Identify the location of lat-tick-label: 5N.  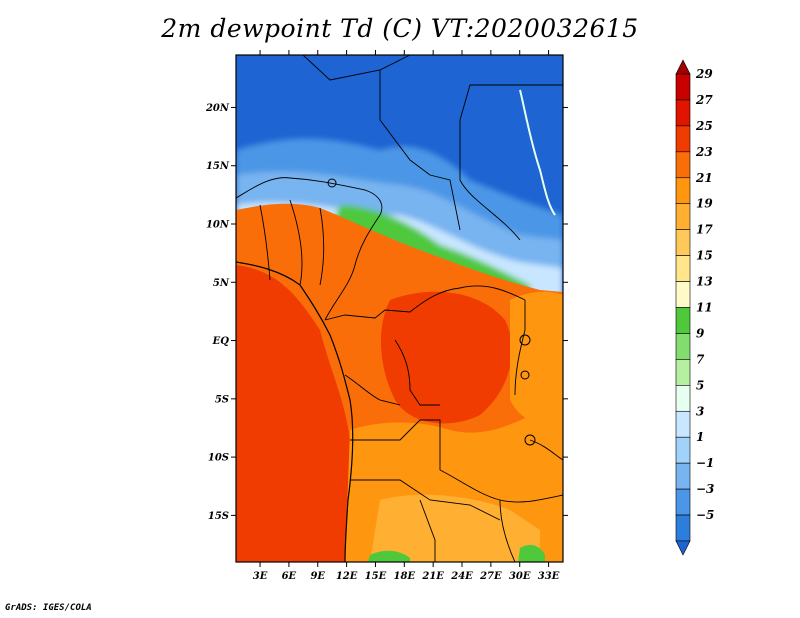
(221, 283).